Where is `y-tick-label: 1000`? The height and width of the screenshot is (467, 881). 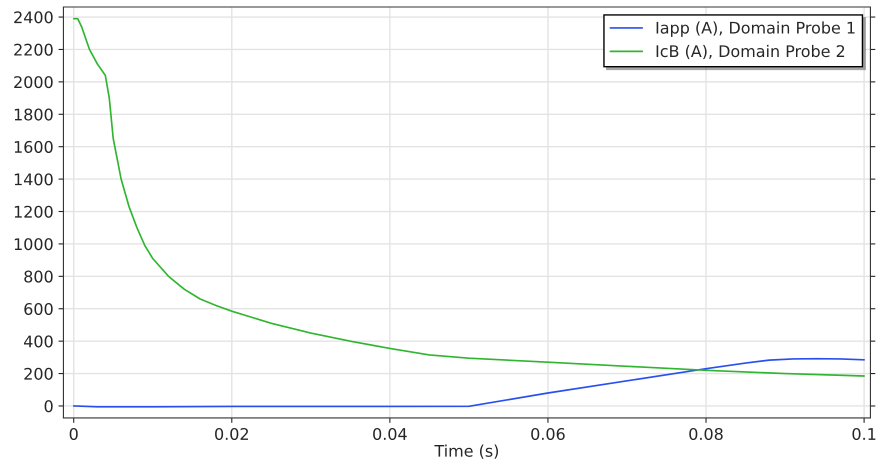 y-tick-label: 1000 is located at coordinates (33, 244).